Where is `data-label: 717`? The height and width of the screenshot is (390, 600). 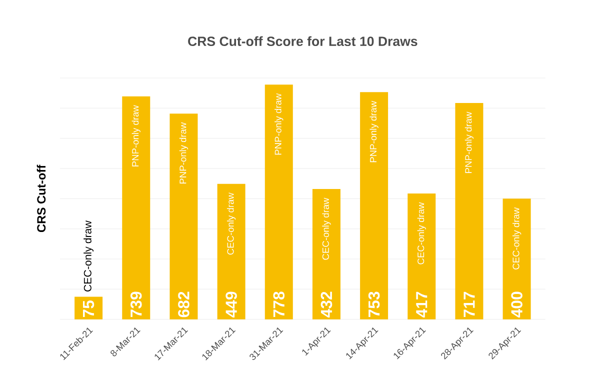
data-label: 717 is located at coordinates (469, 305).